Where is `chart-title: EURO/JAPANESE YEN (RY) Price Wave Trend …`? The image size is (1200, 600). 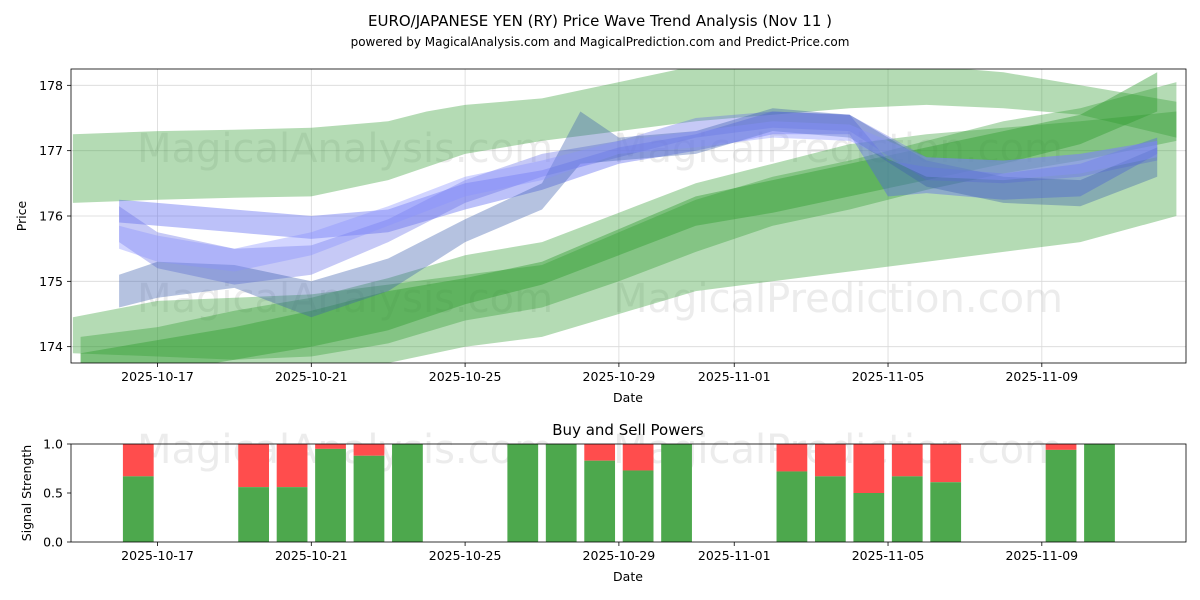
chart-title: EURO/JAPANESE YEN (RY) Price Wave Trend … is located at coordinates (600, 21).